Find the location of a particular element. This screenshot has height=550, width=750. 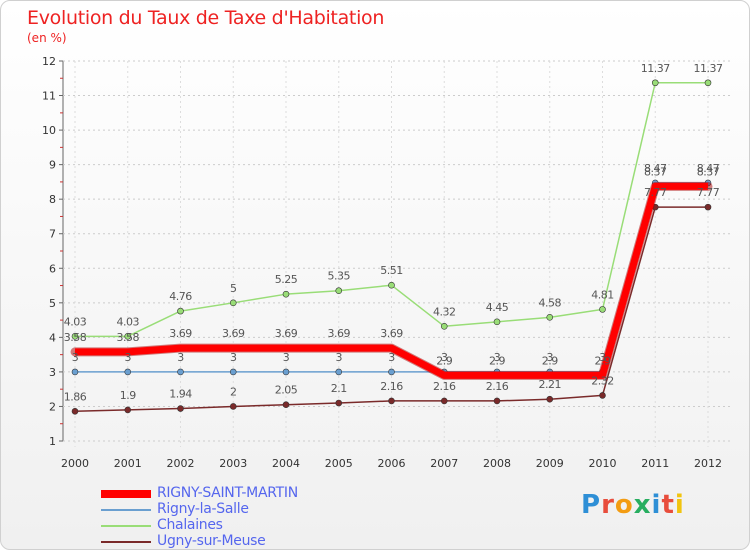

data-label: 5.25 is located at coordinates (286, 279).